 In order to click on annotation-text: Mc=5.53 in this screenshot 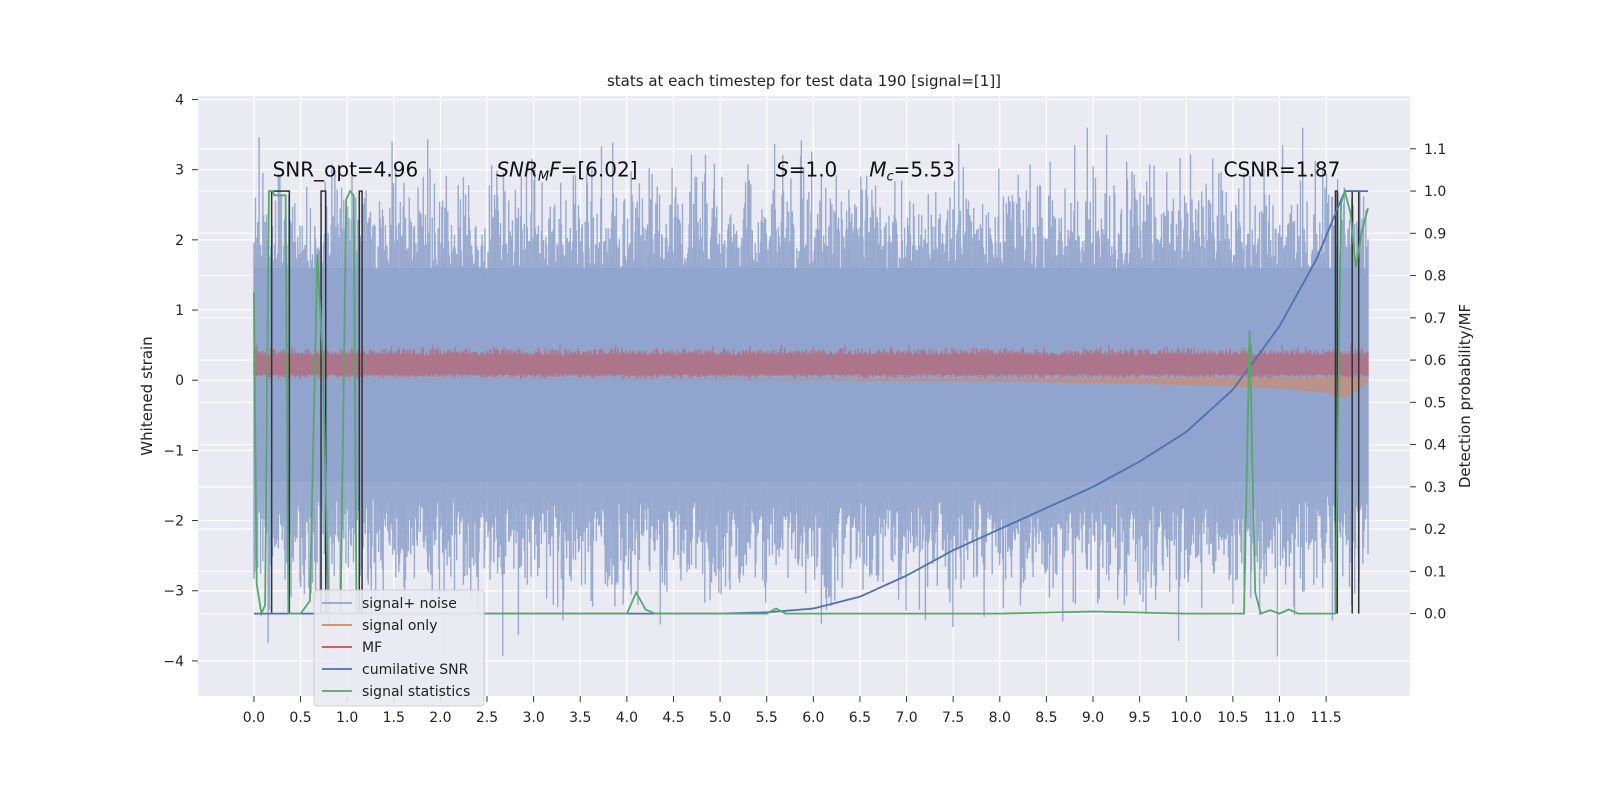, I will do `click(912, 171)`.